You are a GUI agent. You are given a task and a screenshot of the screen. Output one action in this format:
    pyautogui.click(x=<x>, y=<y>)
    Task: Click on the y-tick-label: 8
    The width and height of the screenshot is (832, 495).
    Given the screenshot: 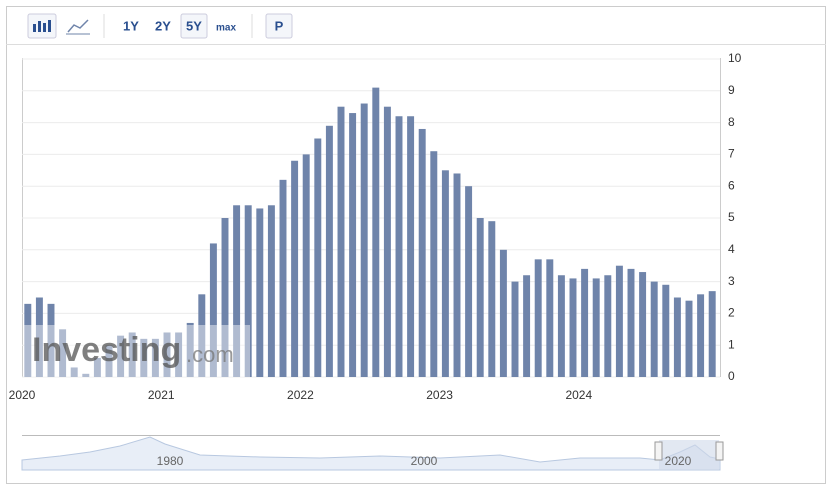 What is the action you would take?
    pyautogui.click(x=731, y=122)
    